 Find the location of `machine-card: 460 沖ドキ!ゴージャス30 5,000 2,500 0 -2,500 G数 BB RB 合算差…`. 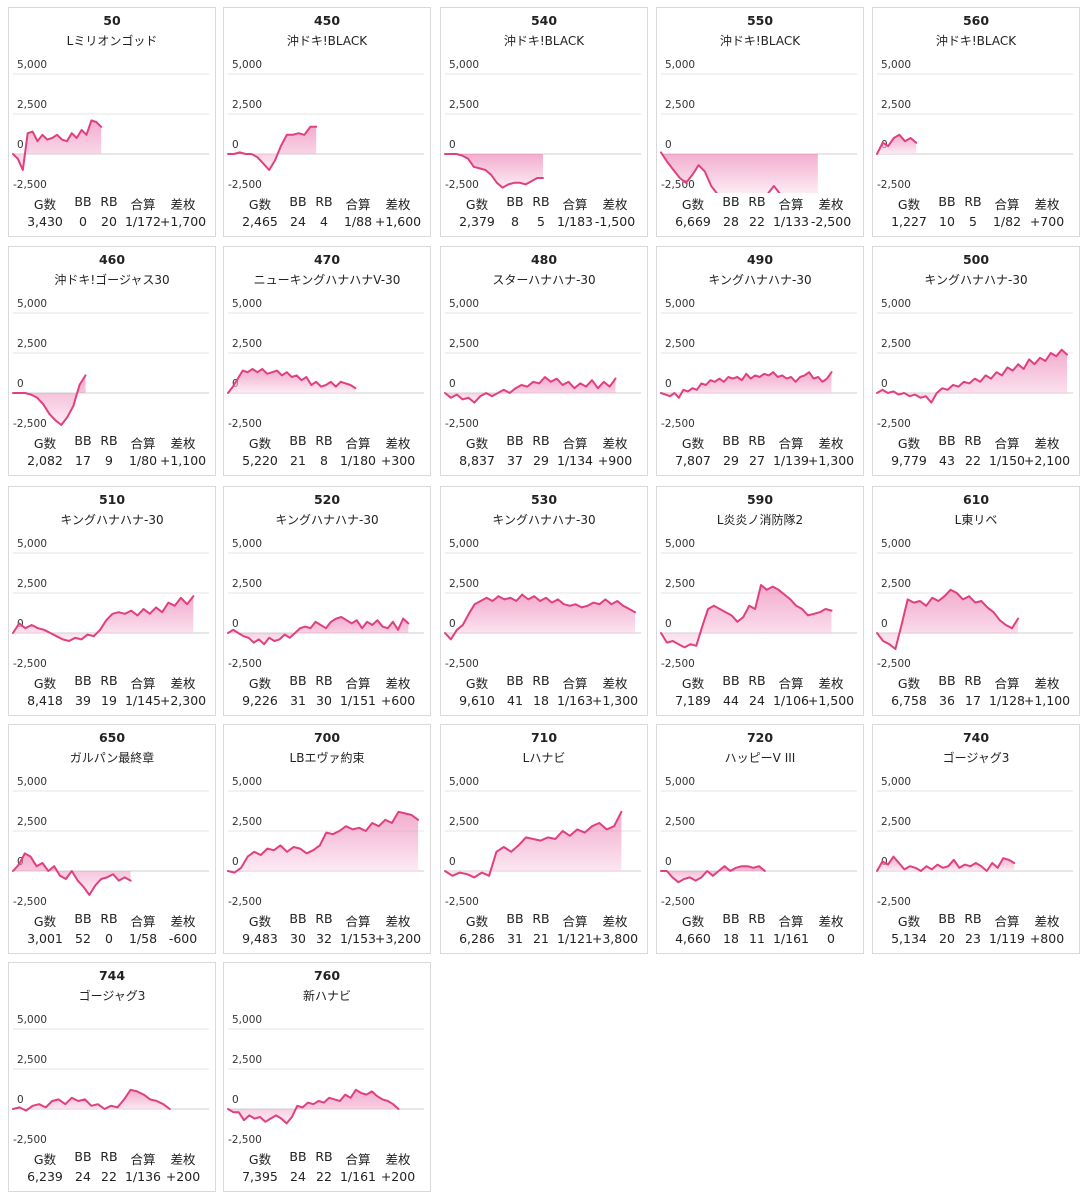

machine-card: 460 沖ドキ!ゴージャス30 5,000 2,500 0 -2,500 G数 BB RB 合算差… is located at coordinates (112, 361).